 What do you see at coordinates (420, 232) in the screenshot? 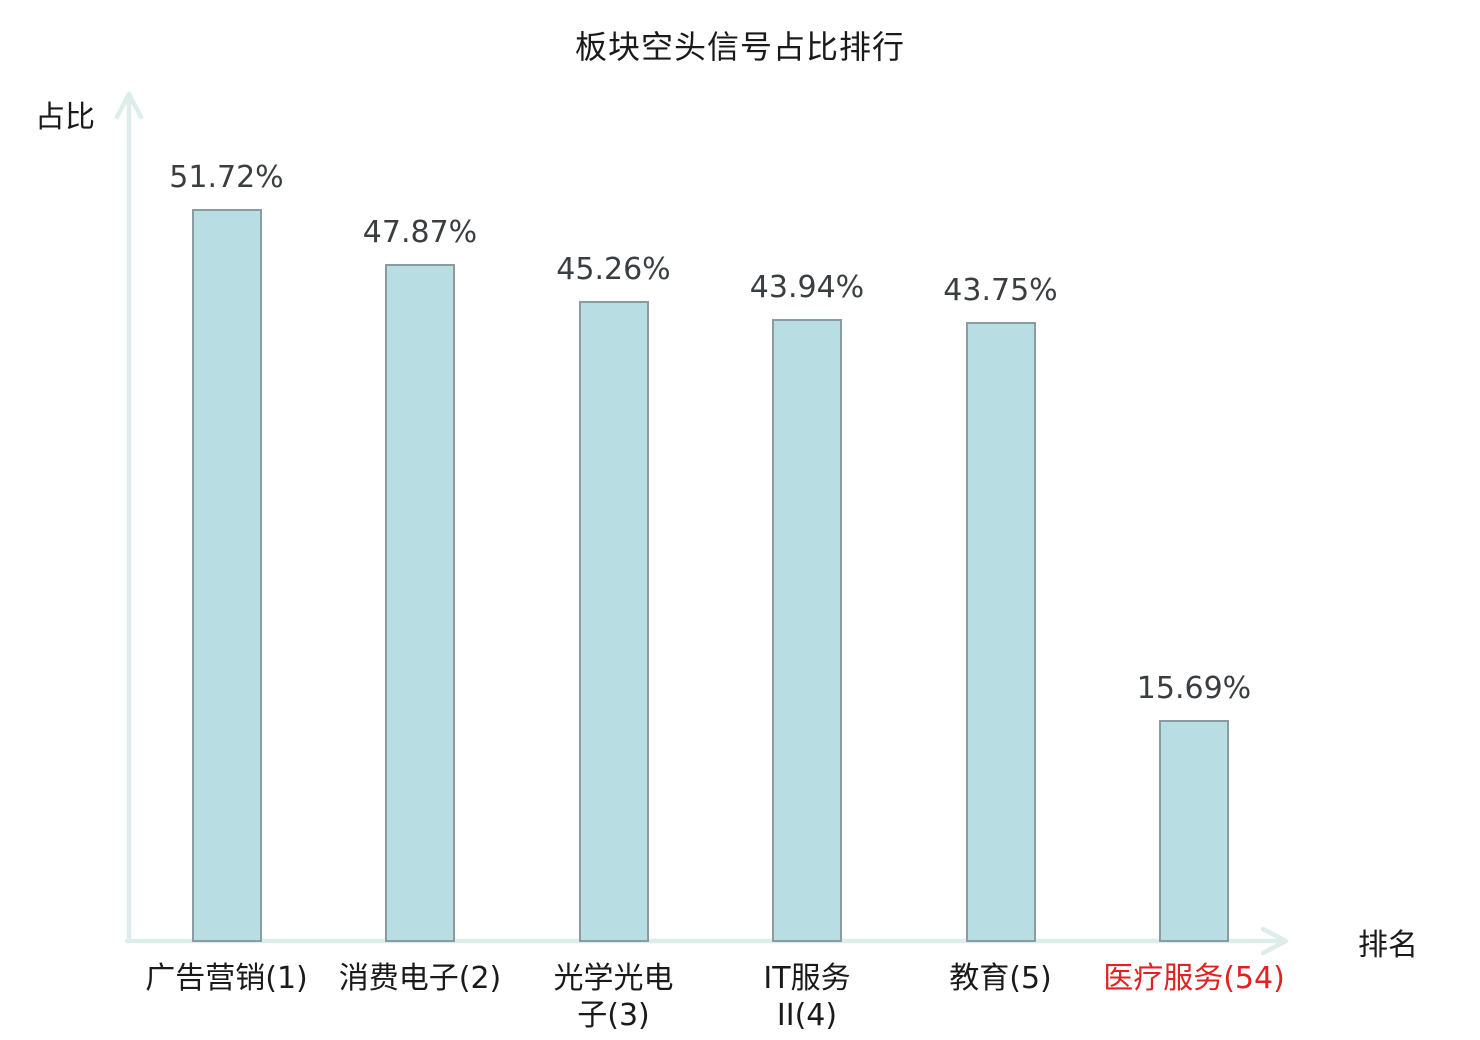
I see `bar-value-label: 47.87%` at bounding box center [420, 232].